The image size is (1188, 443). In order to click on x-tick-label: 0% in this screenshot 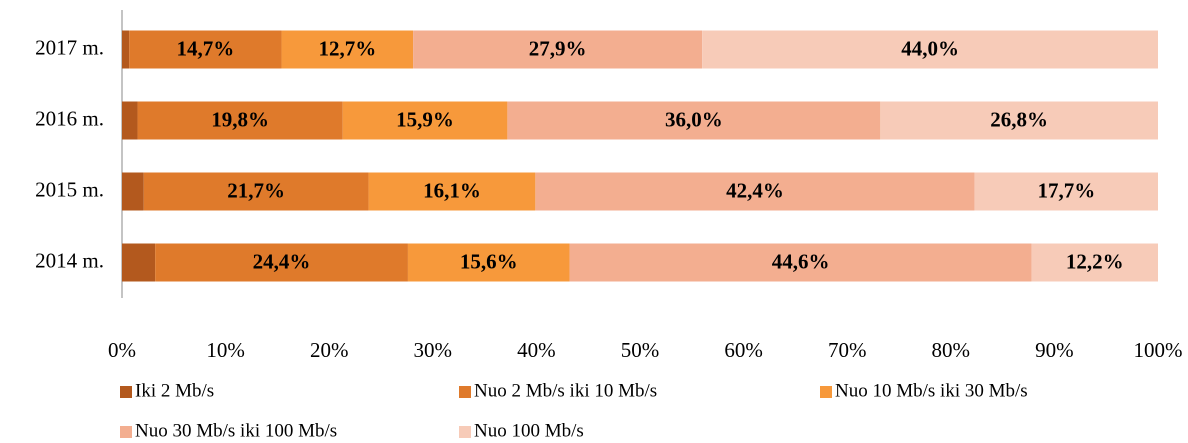, I will do `click(122, 350)`.